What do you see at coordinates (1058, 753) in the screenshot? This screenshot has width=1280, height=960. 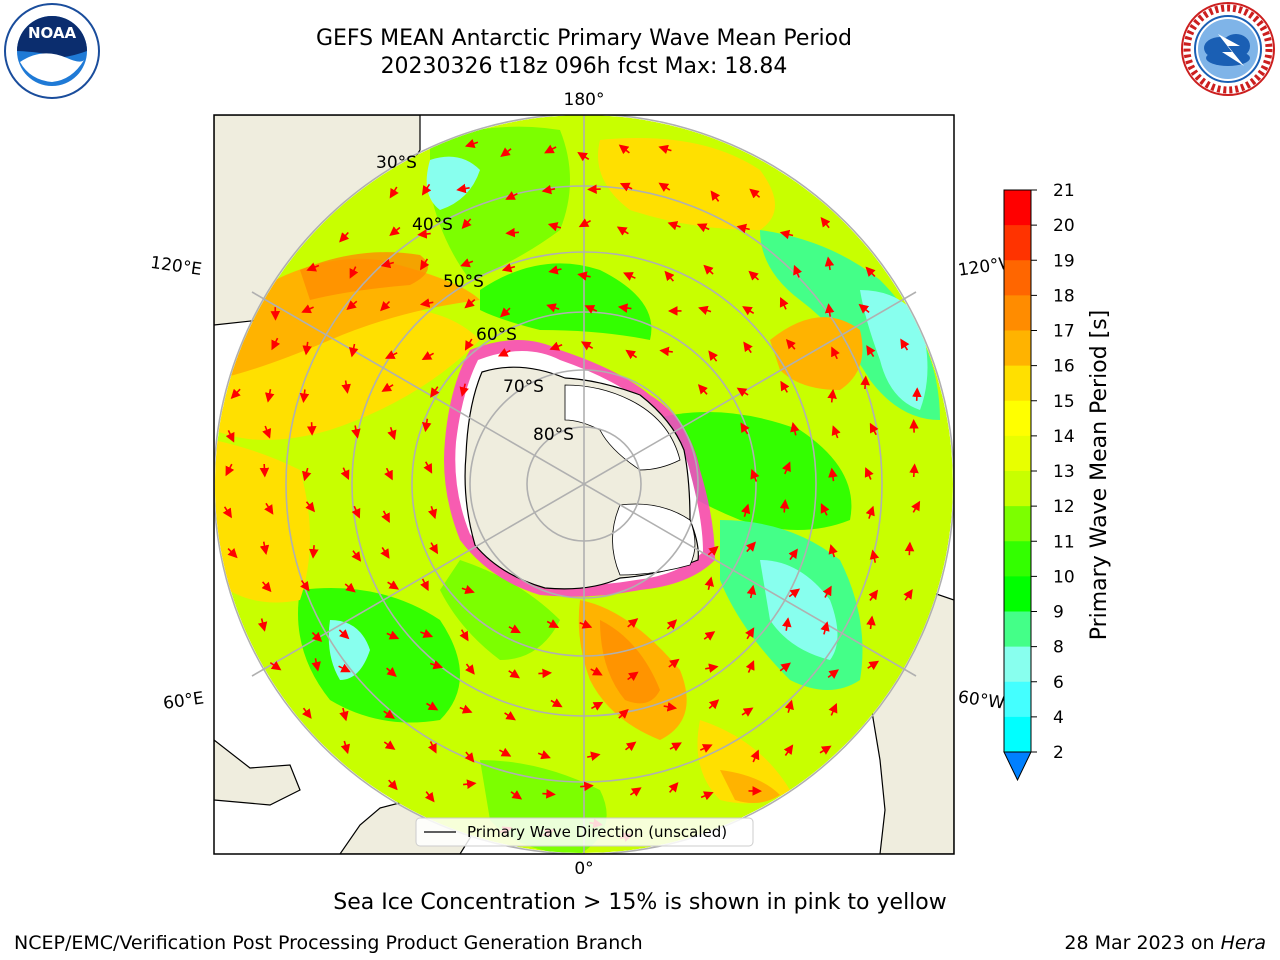 I see `colorbar-tick-label: 2` at bounding box center [1058, 753].